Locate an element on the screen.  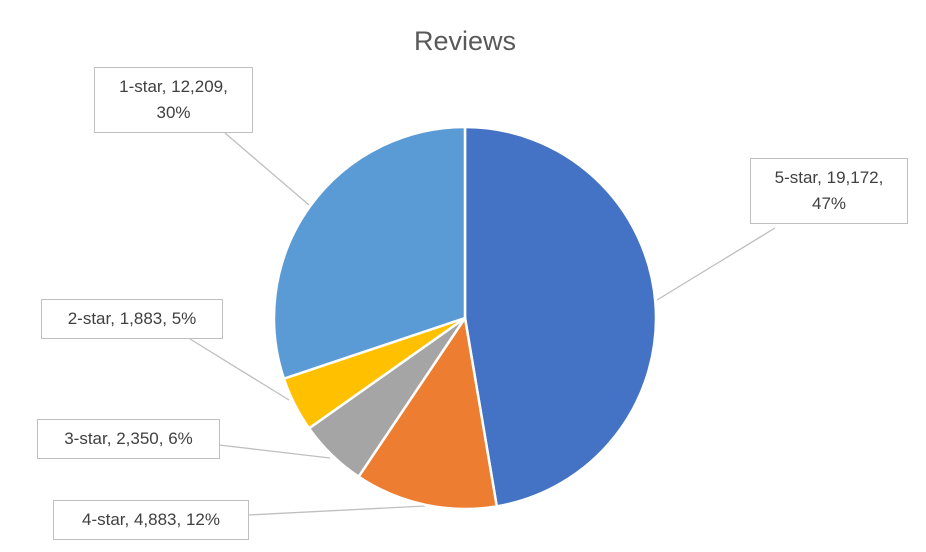
data-label: 3-star, 2,350, 6% is located at coordinates (128, 439).